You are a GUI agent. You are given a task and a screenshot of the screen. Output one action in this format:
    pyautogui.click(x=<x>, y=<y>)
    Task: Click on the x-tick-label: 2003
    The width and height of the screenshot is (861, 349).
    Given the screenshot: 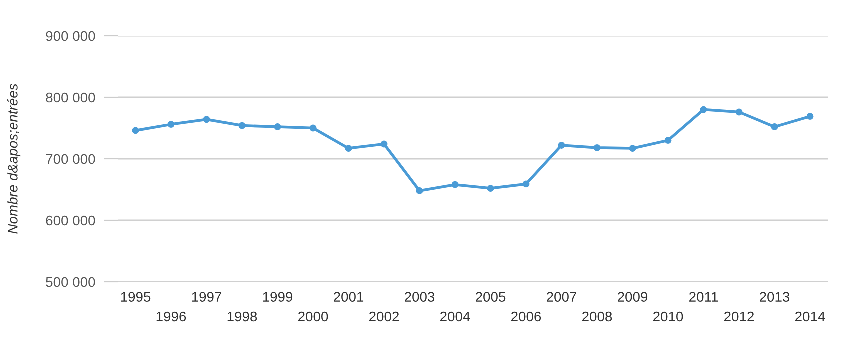 What is the action you would take?
    pyautogui.click(x=420, y=297)
    